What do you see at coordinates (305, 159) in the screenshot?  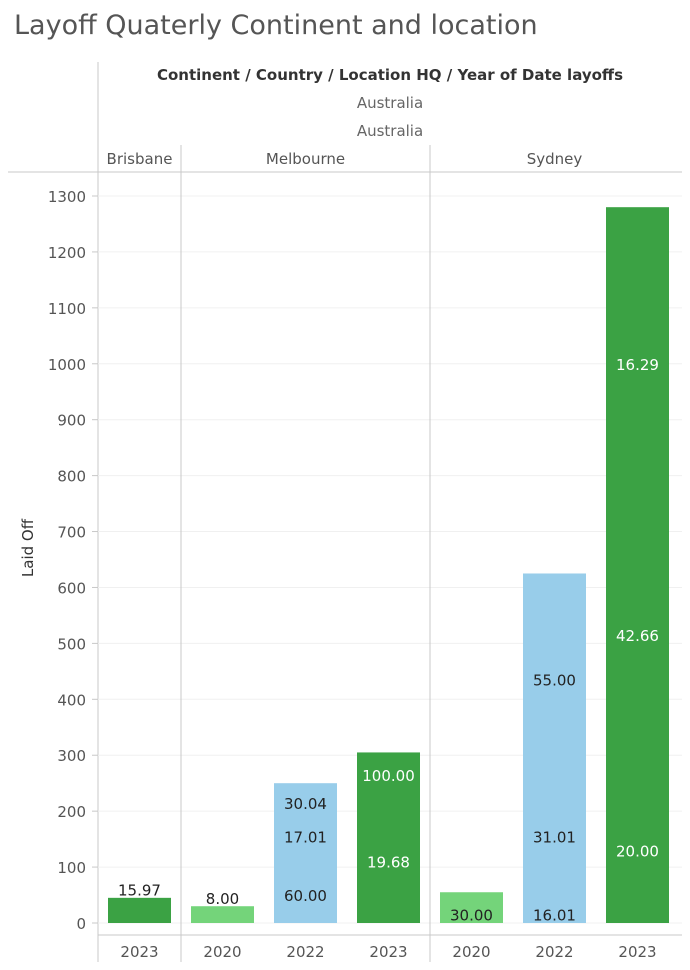 I see `location-header: Melbourne` at bounding box center [305, 159].